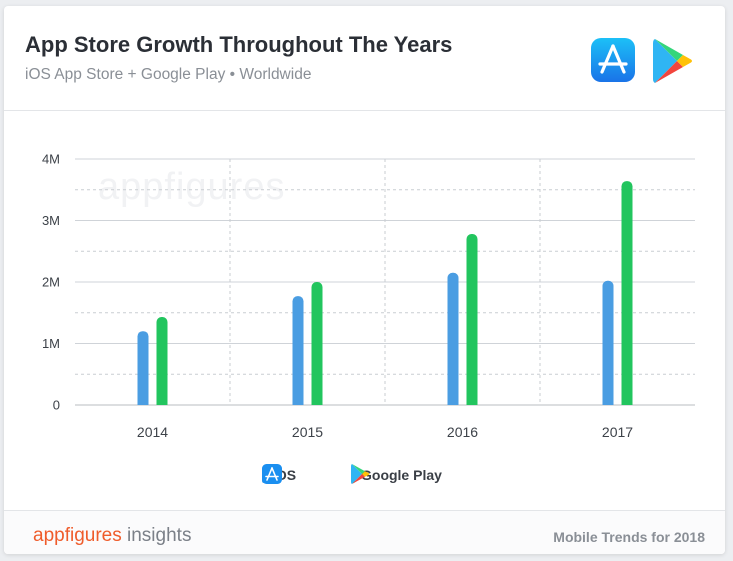 The width and height of the screenshot is (733, 561). I want to click on legend-label-google-play: Google Play, so click(401, 475).